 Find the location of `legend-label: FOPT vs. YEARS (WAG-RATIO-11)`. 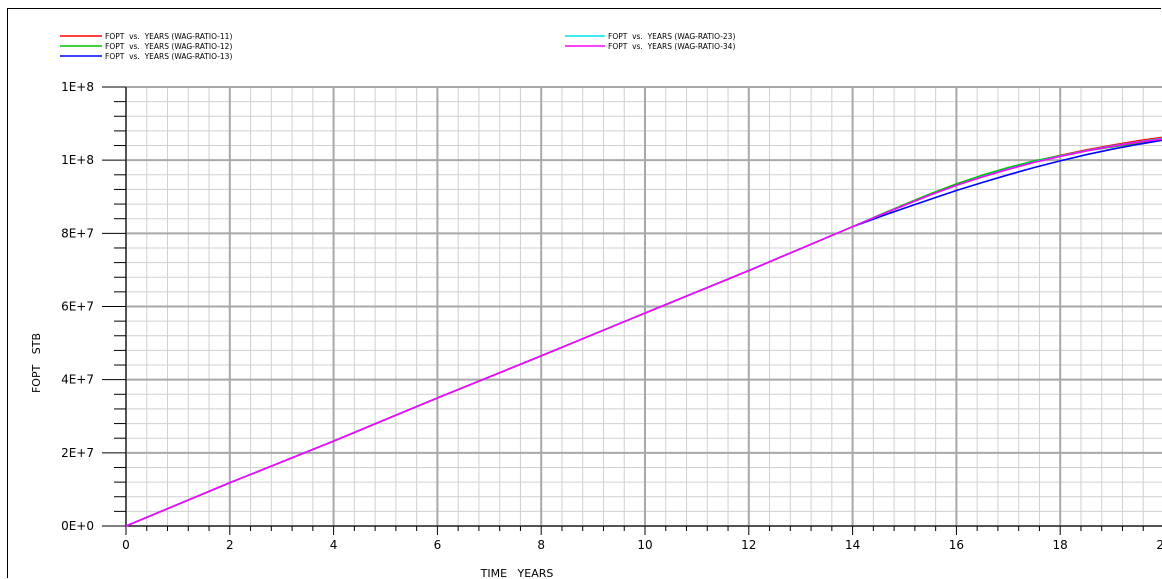

legend-label: FOPT vs. YEARS (WAG-RATIO-11) is located at coordinates (168, 36).